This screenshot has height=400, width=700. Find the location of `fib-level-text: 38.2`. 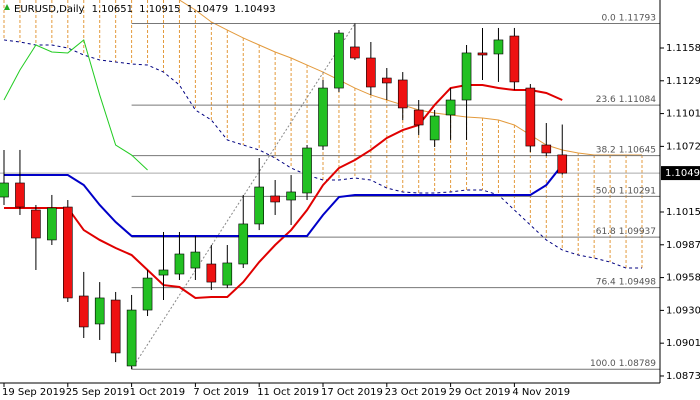

fib-level-text: 38.2 is located at coordinates (606, 150).